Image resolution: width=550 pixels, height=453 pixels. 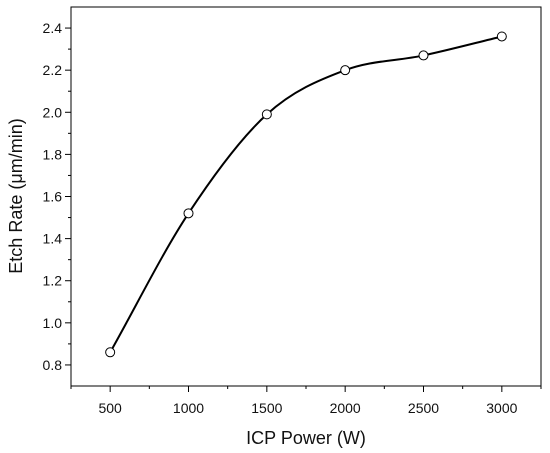 I want to click on y-tick-label: 2.2, so click(x=53, y=70).